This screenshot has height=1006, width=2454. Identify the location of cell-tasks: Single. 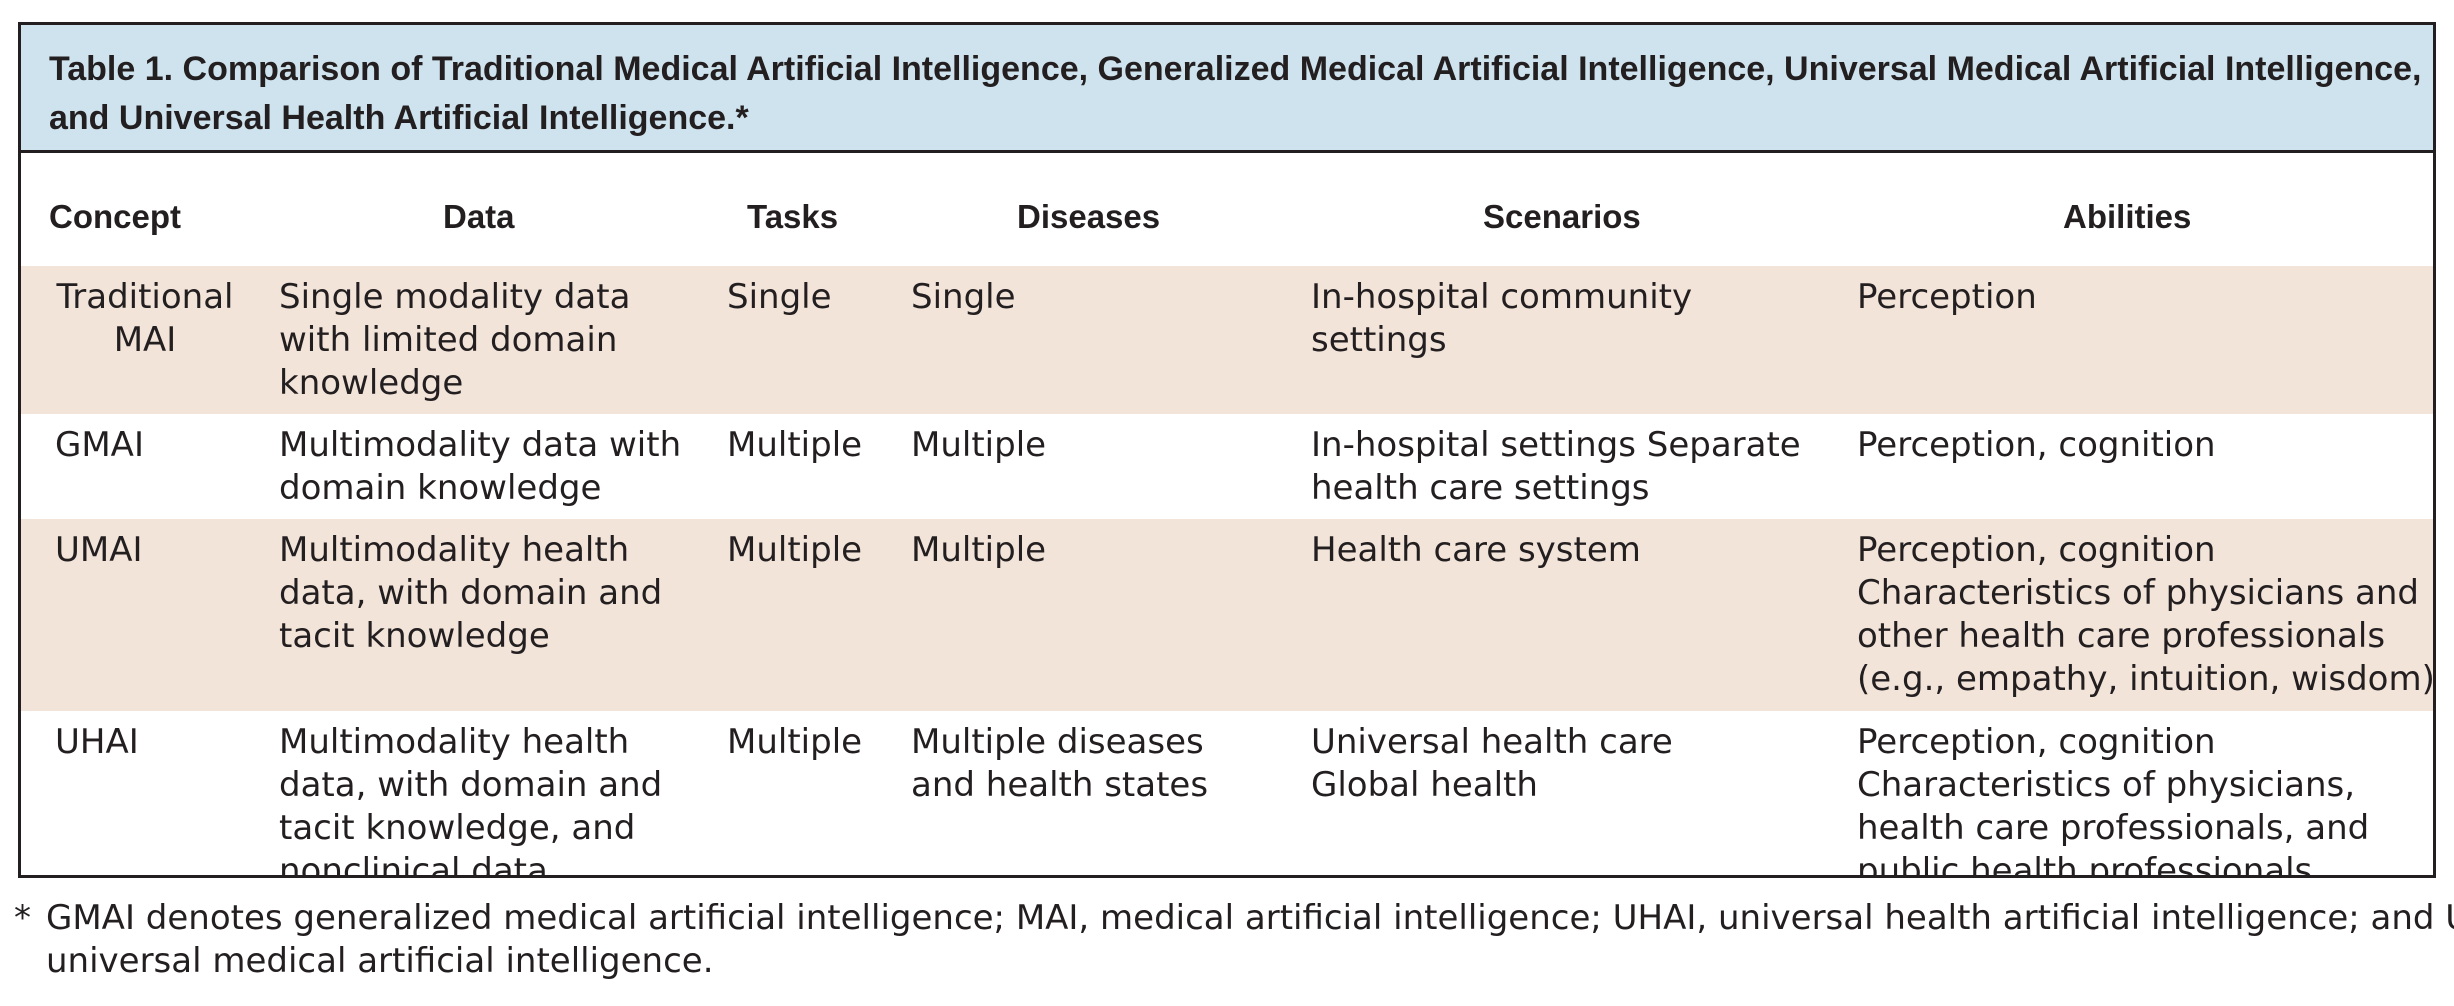
(779, 297).